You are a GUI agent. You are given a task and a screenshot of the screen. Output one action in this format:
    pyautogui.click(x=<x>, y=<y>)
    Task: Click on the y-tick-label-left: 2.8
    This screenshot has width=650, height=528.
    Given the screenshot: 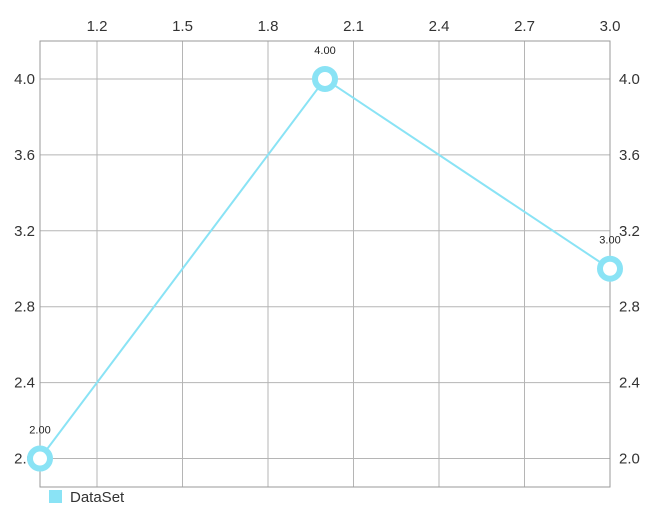 What is the action you would take?
    pyautogui.click(x=24, y=307)
    